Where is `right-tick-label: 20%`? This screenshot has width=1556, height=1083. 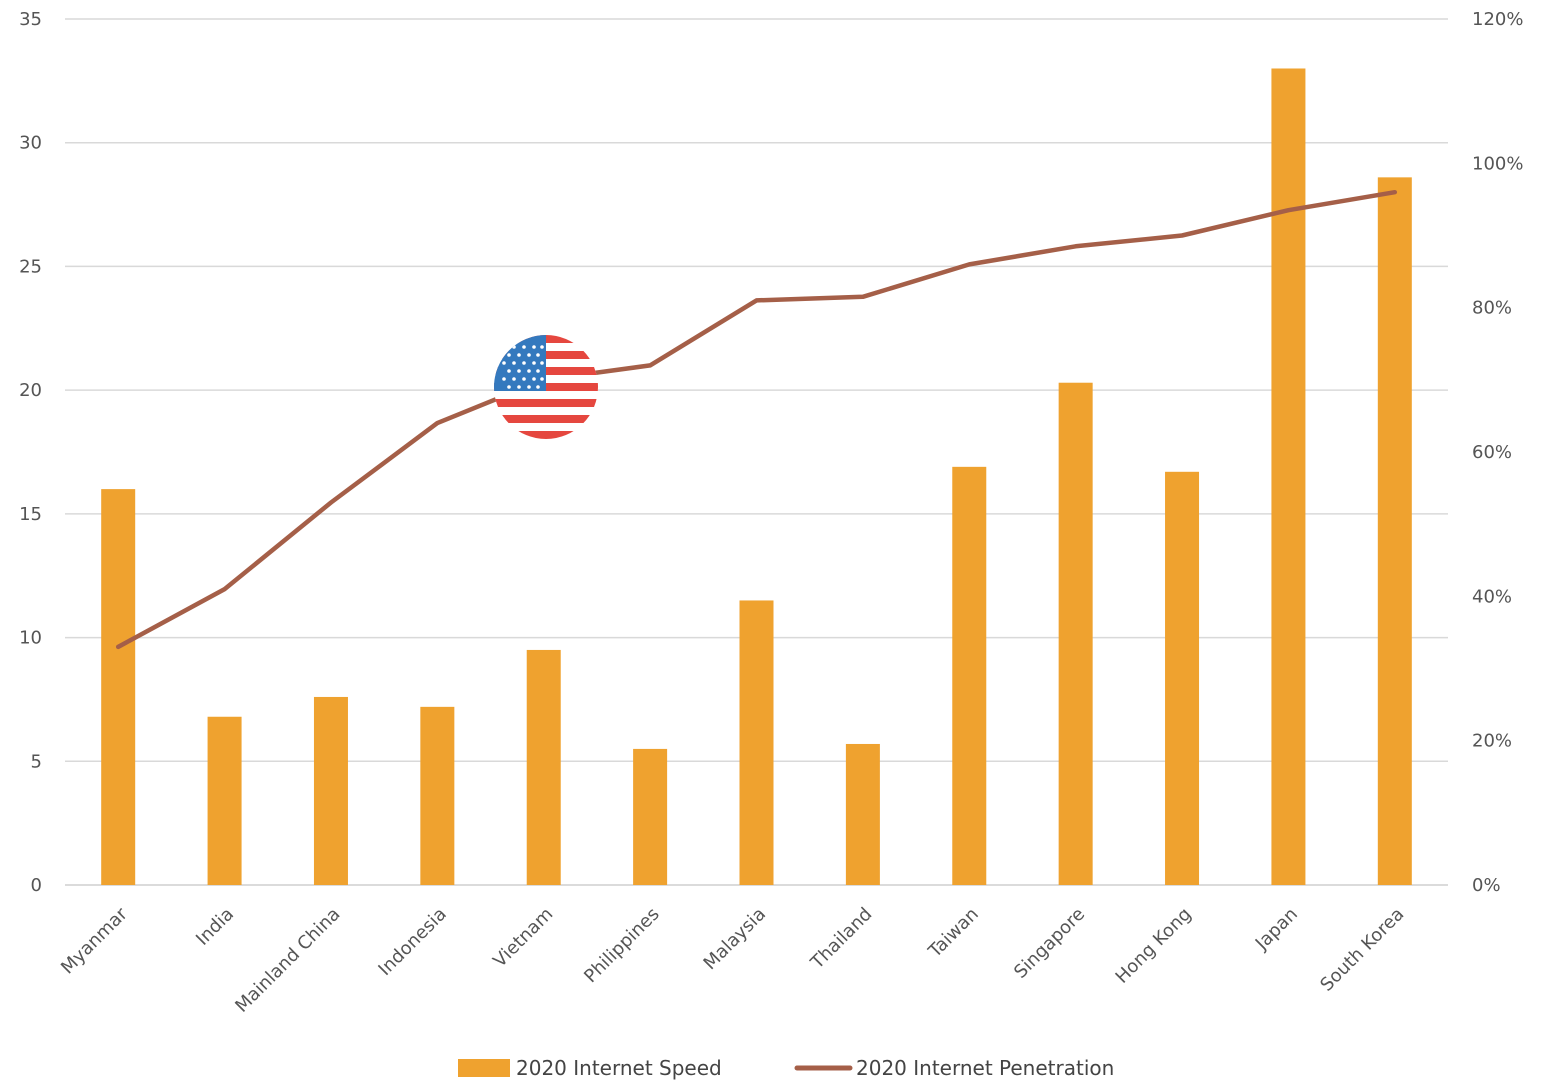 right-tick-label: 20% is located at coordinates (1492, 741).